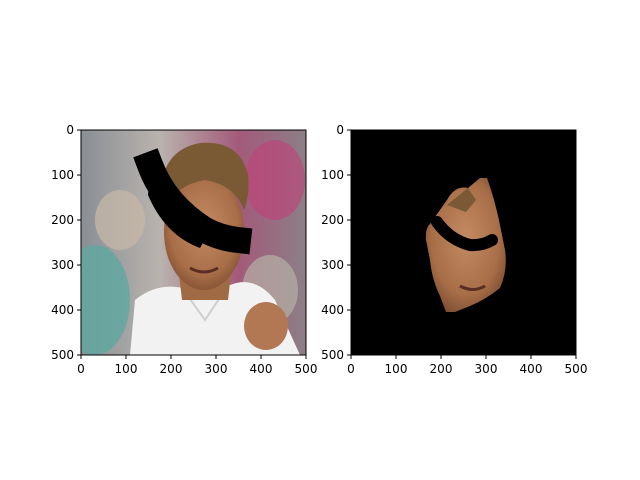 The height and width of the screenshot is (480, 640). I want to click on pink-spectator, so click(275, 180).